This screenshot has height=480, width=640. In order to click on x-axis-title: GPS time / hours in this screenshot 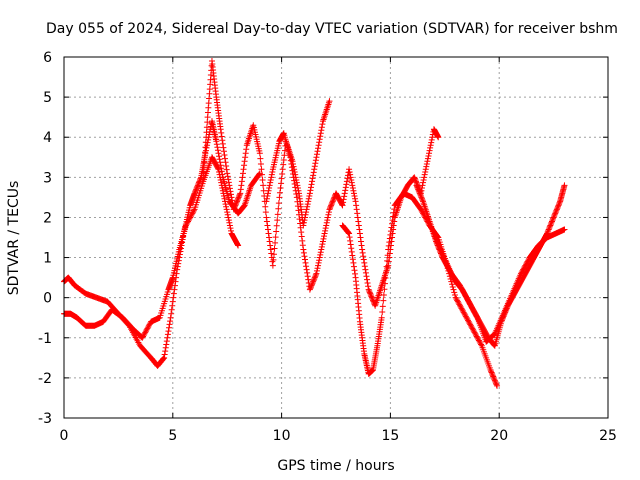, I will do `click(335, 466)`.